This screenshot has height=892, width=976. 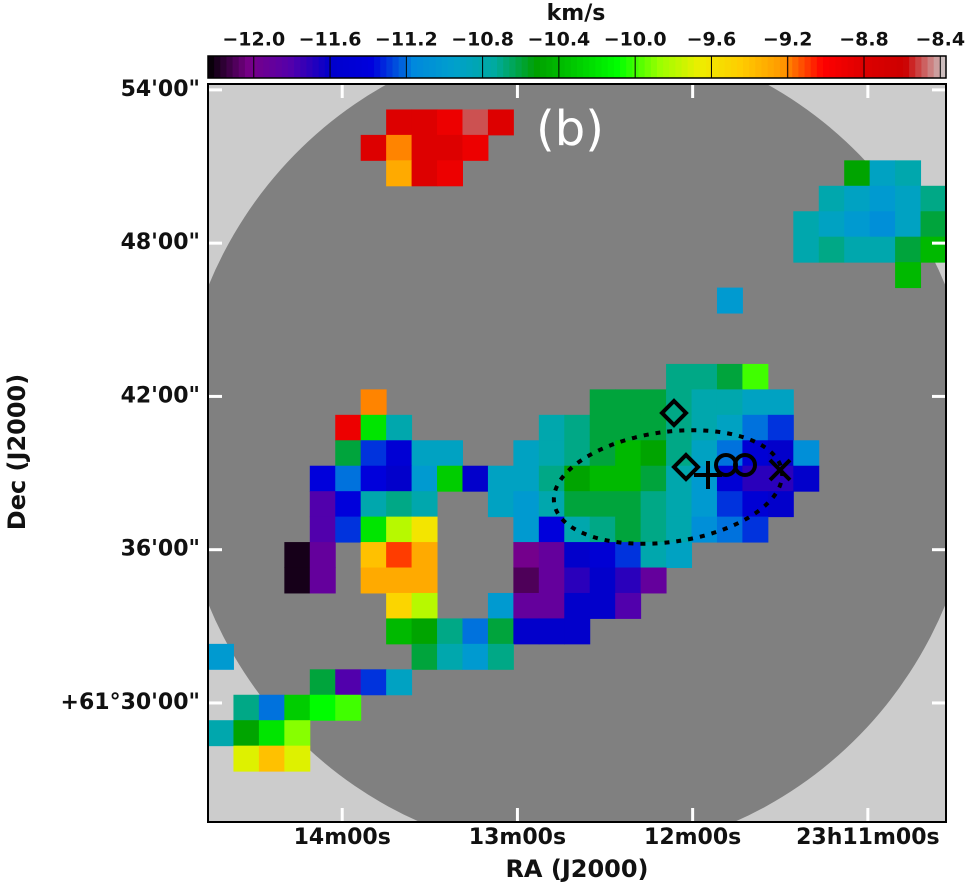 I want to click on colorbar-tick-label: −11.6, so click(x=330, y=40).